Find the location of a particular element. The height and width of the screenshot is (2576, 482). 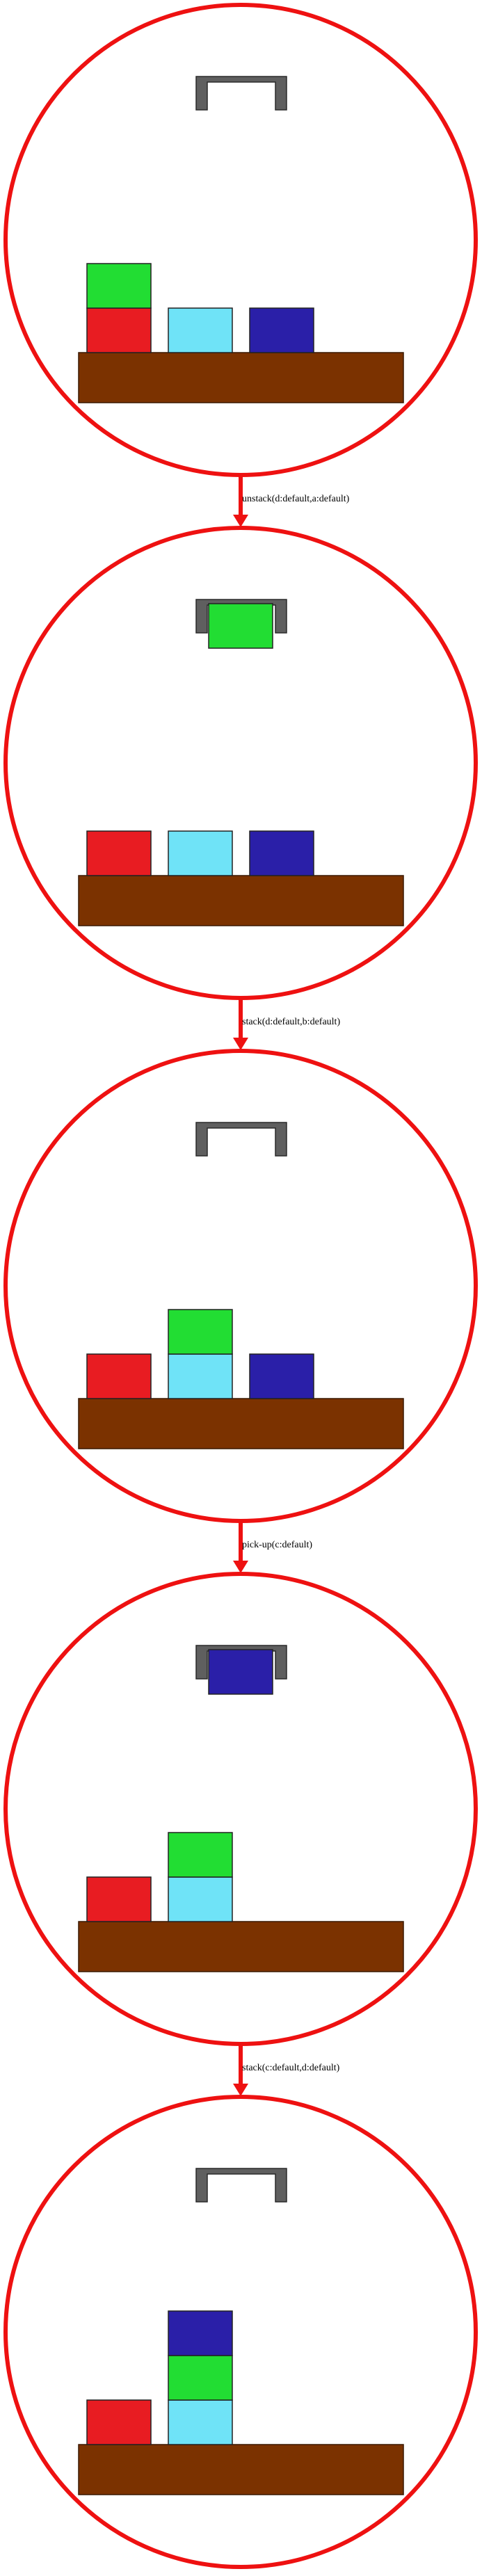

transition-2: stack(d:default,b:default) is located at coordinates (286, 1024).